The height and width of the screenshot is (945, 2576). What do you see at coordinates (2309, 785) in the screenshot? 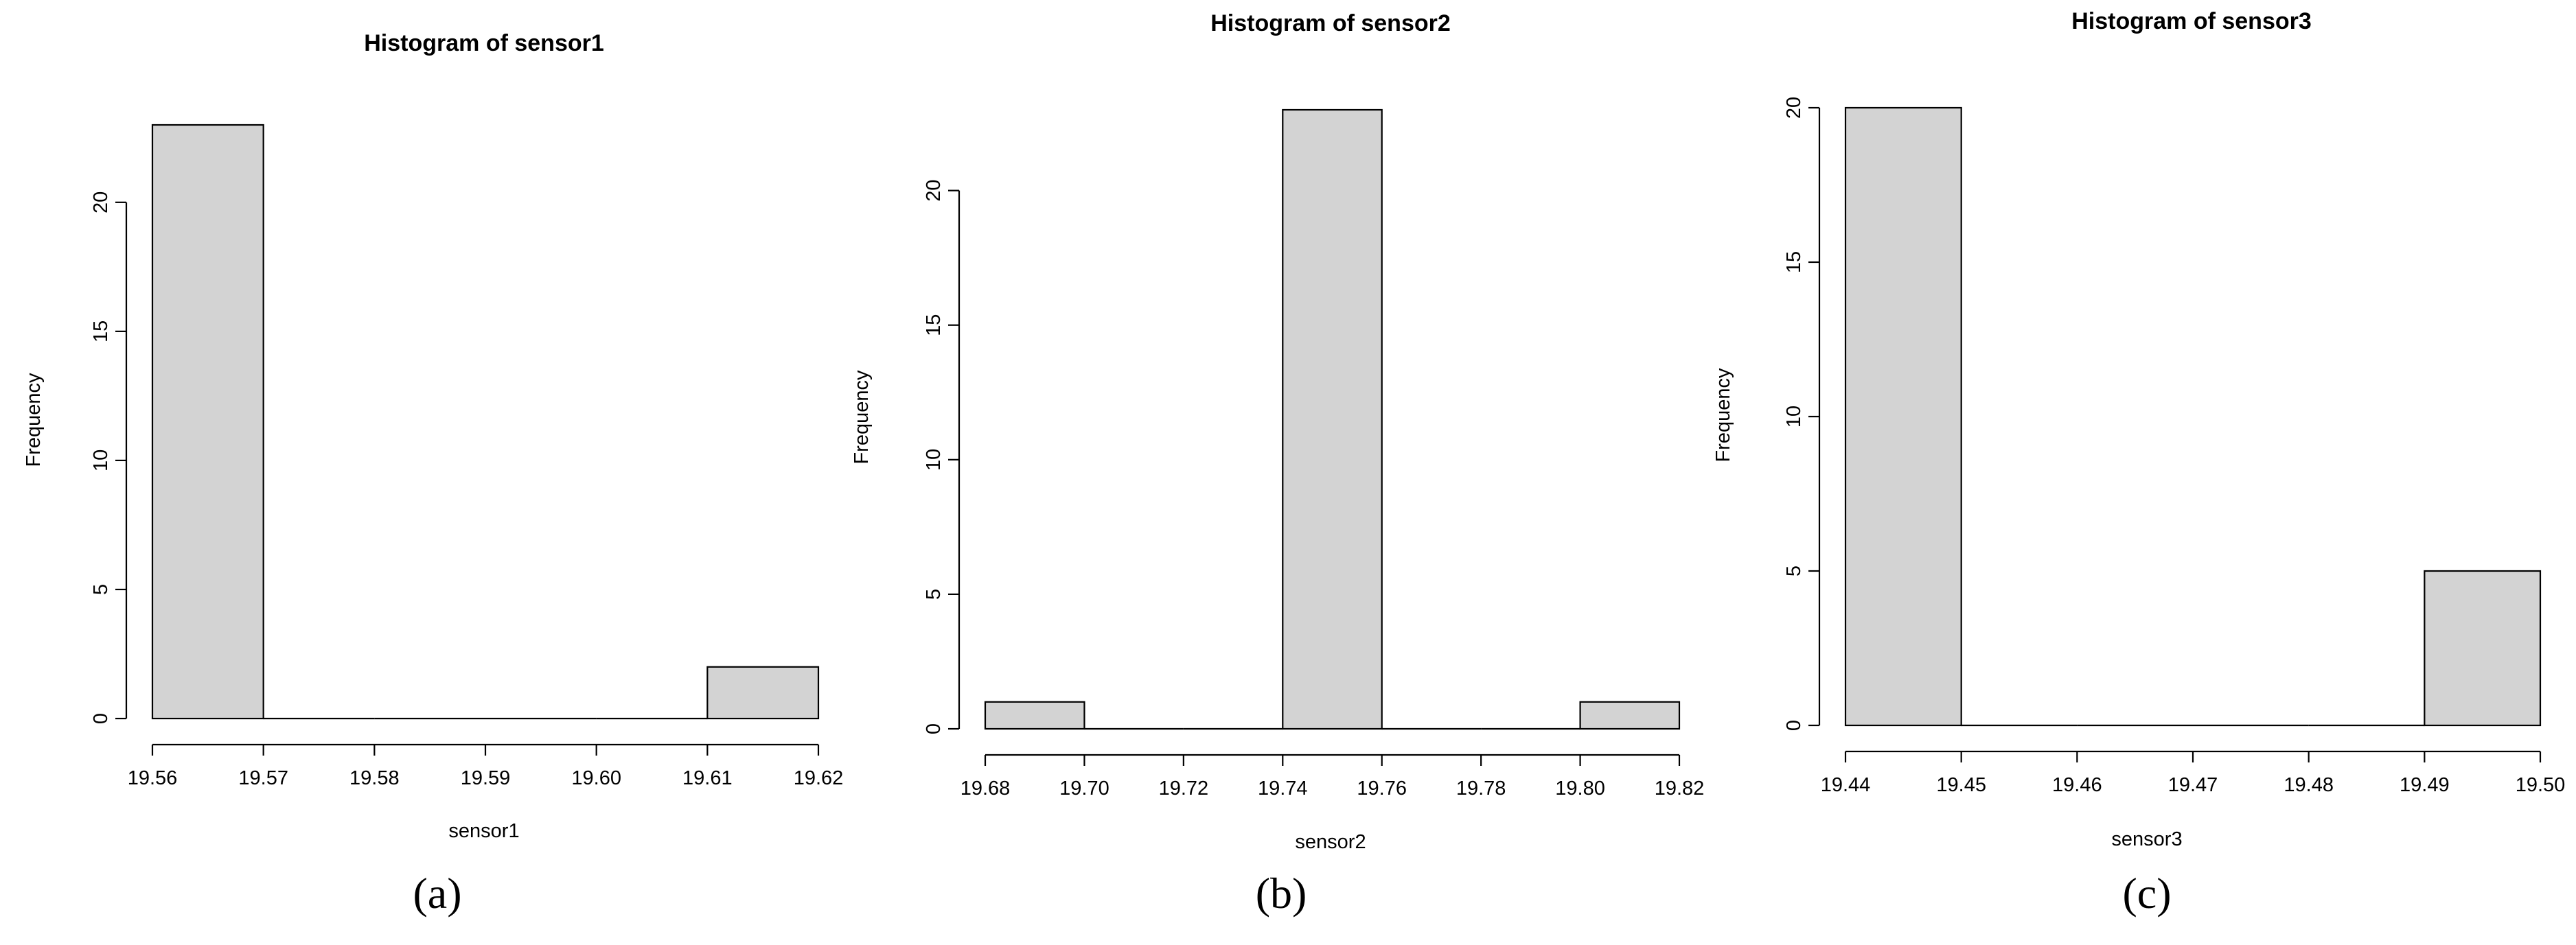
I see `x-tick-label: 19.48` at bounding box center [2309, 785].